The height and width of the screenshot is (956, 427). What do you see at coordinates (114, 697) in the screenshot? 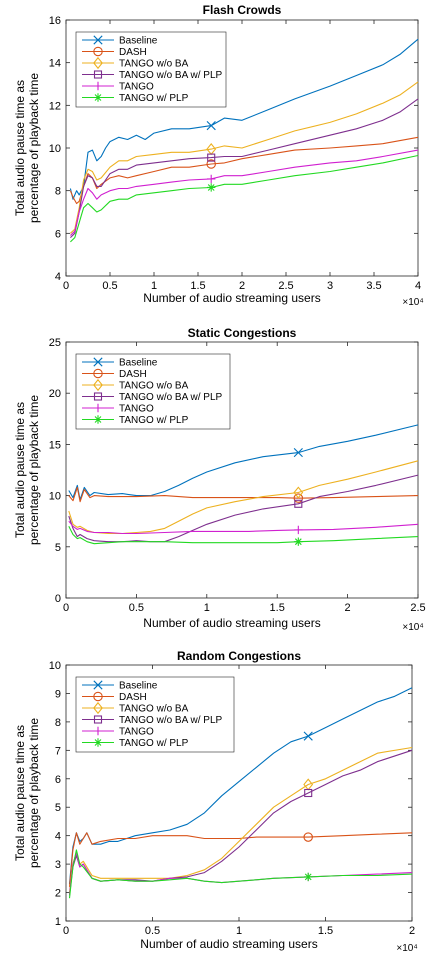
I see `legend-entry: DASH` at bounding box center [114, 697].